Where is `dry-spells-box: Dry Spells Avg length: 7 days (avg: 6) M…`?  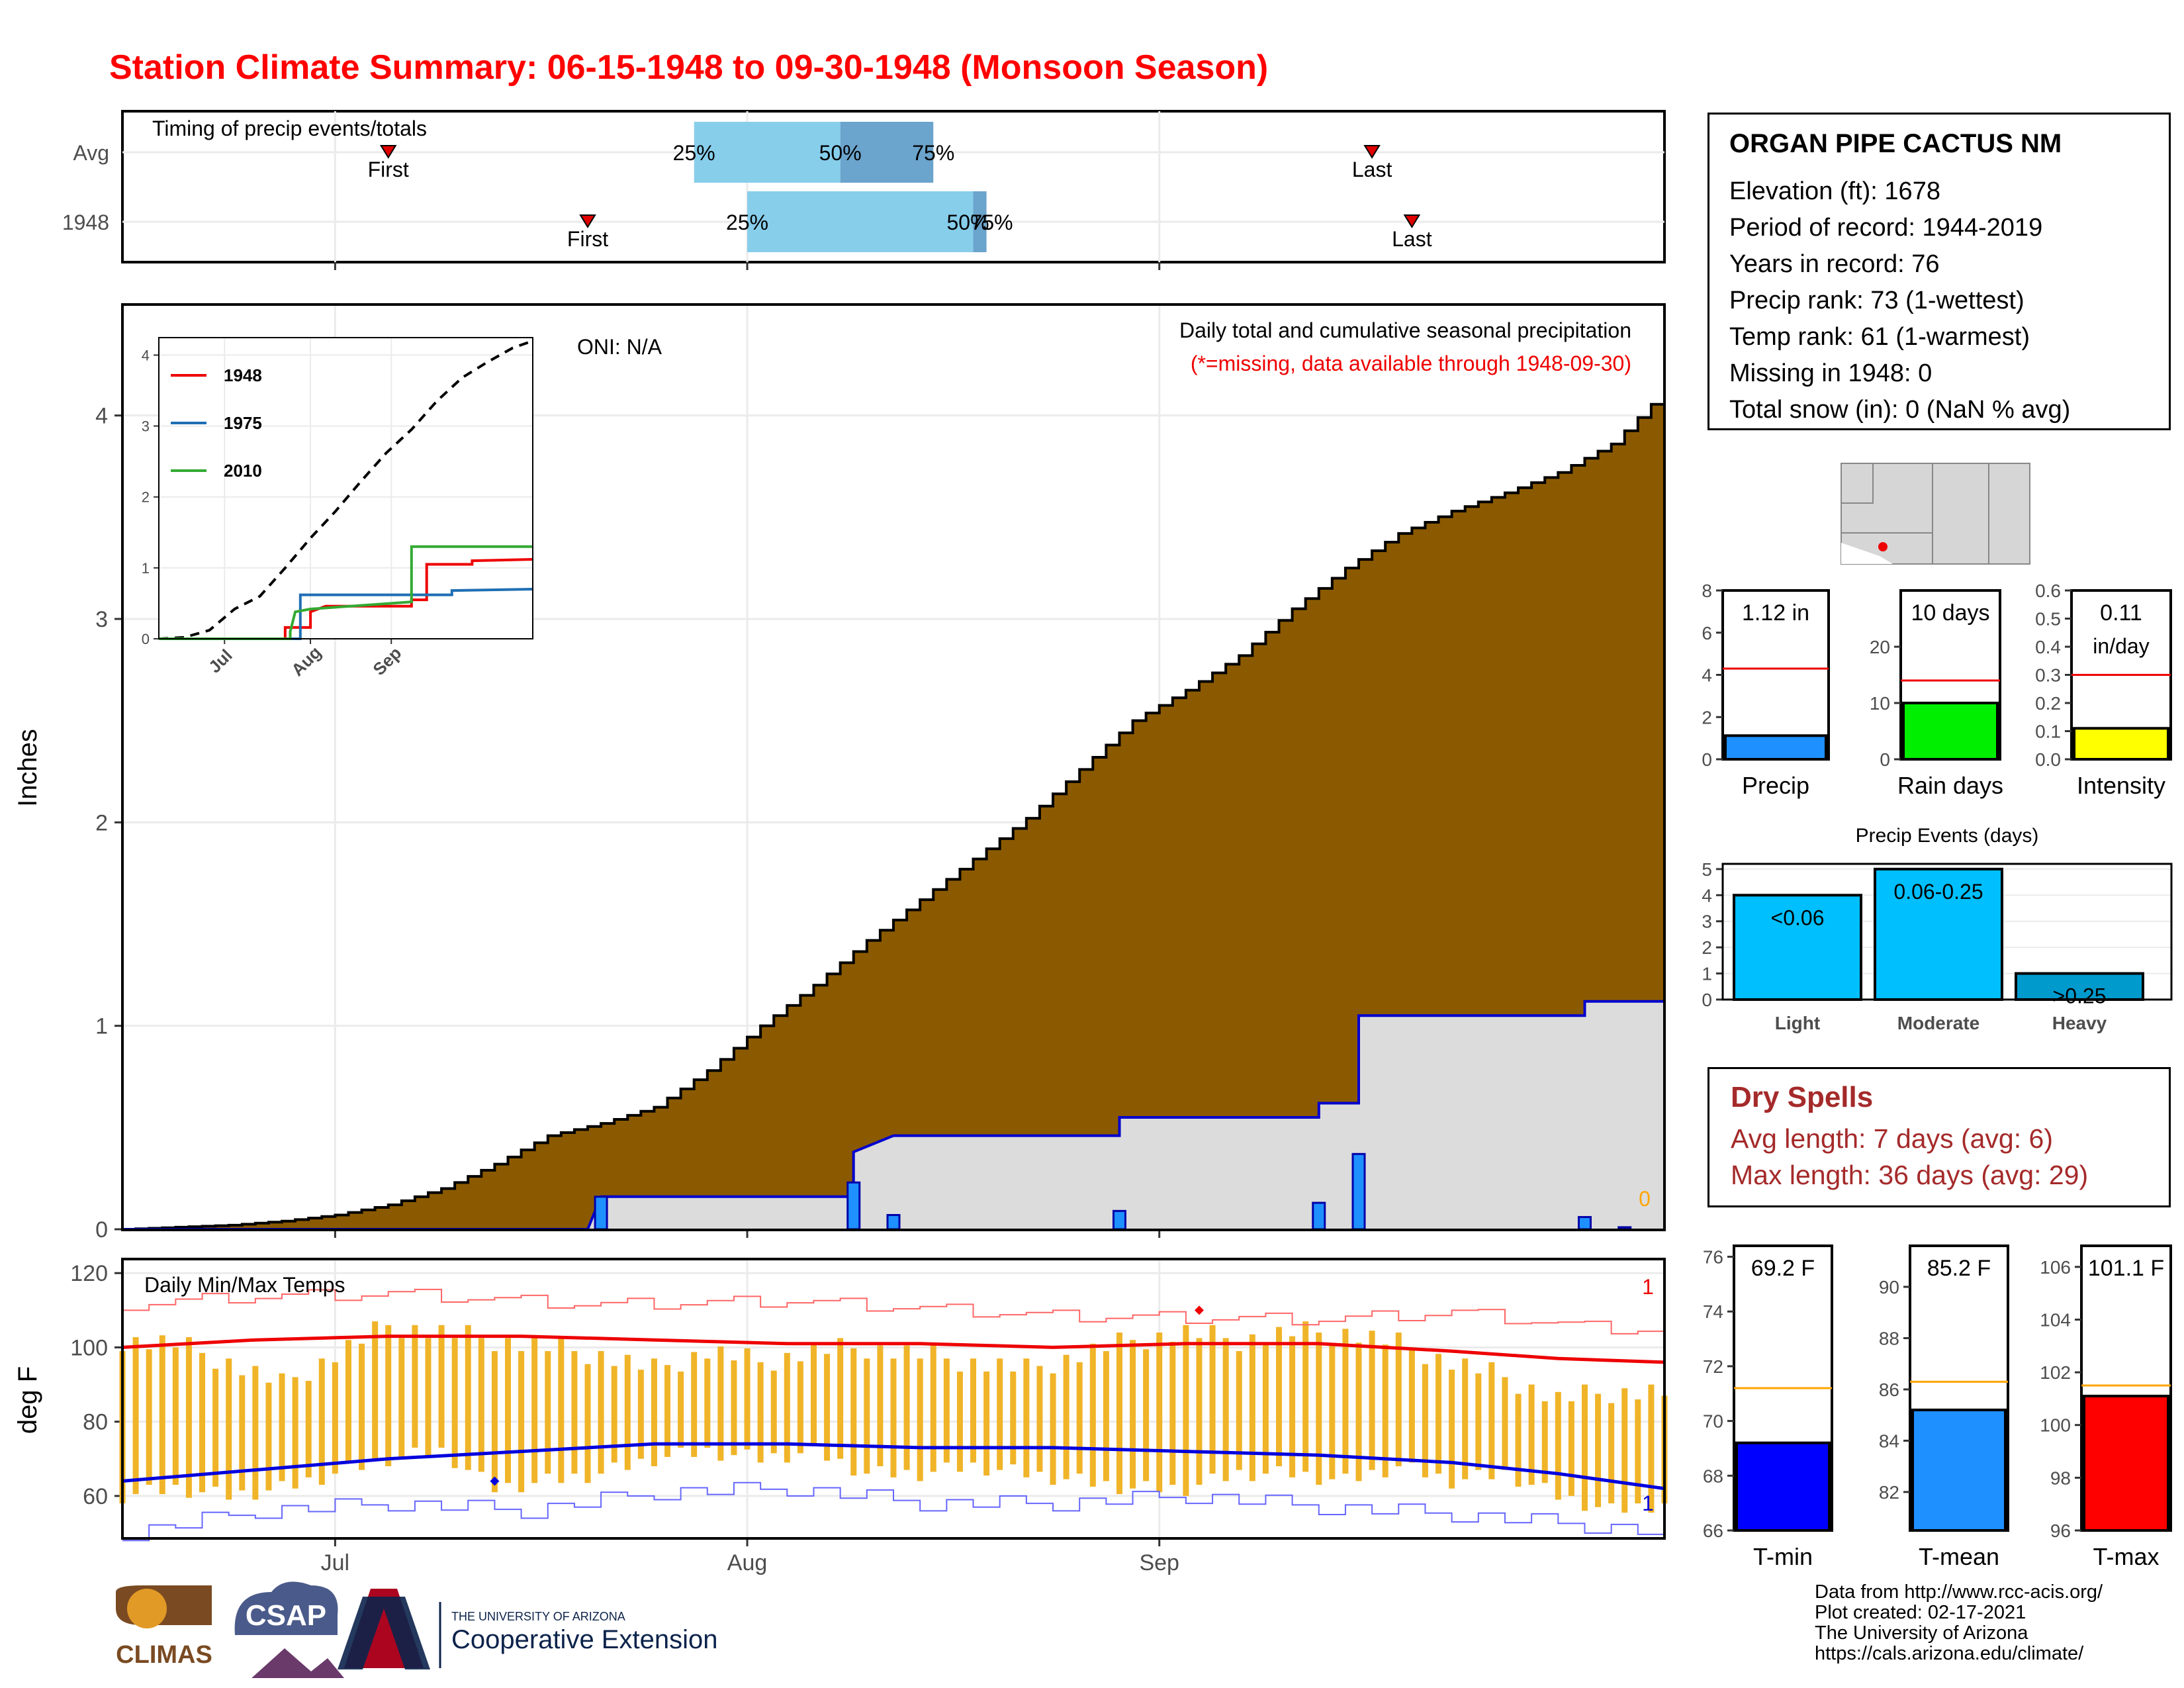 dry-spells-box: Dry Spells Avg length: 7 days (avg: 6) M… is located at coordinates (1939, 1137).